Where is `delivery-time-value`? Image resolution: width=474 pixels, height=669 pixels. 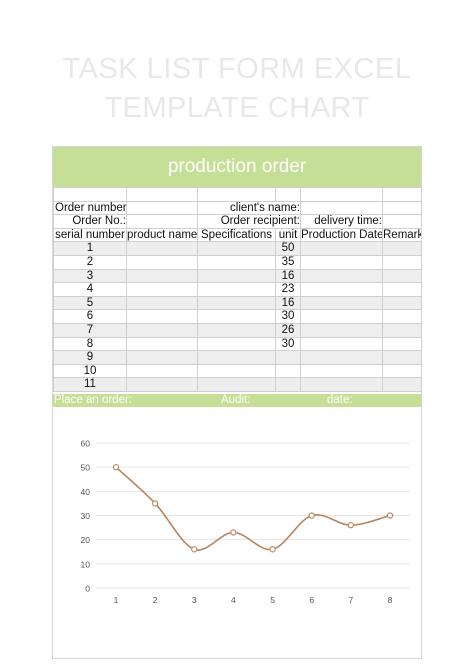
delivery-time-value is located at coordinates (402, 221).